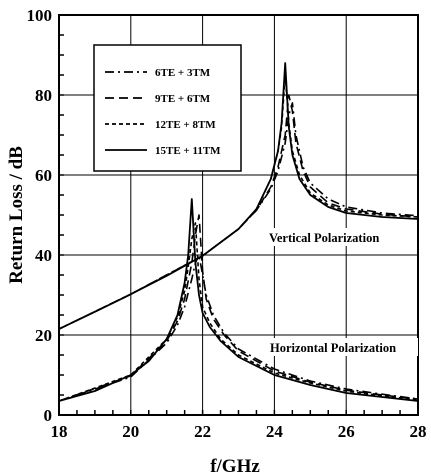 This screenshot has height=476, width=431. I want to click on y-axis-label: Return Loss / dB, so click(16, 215).